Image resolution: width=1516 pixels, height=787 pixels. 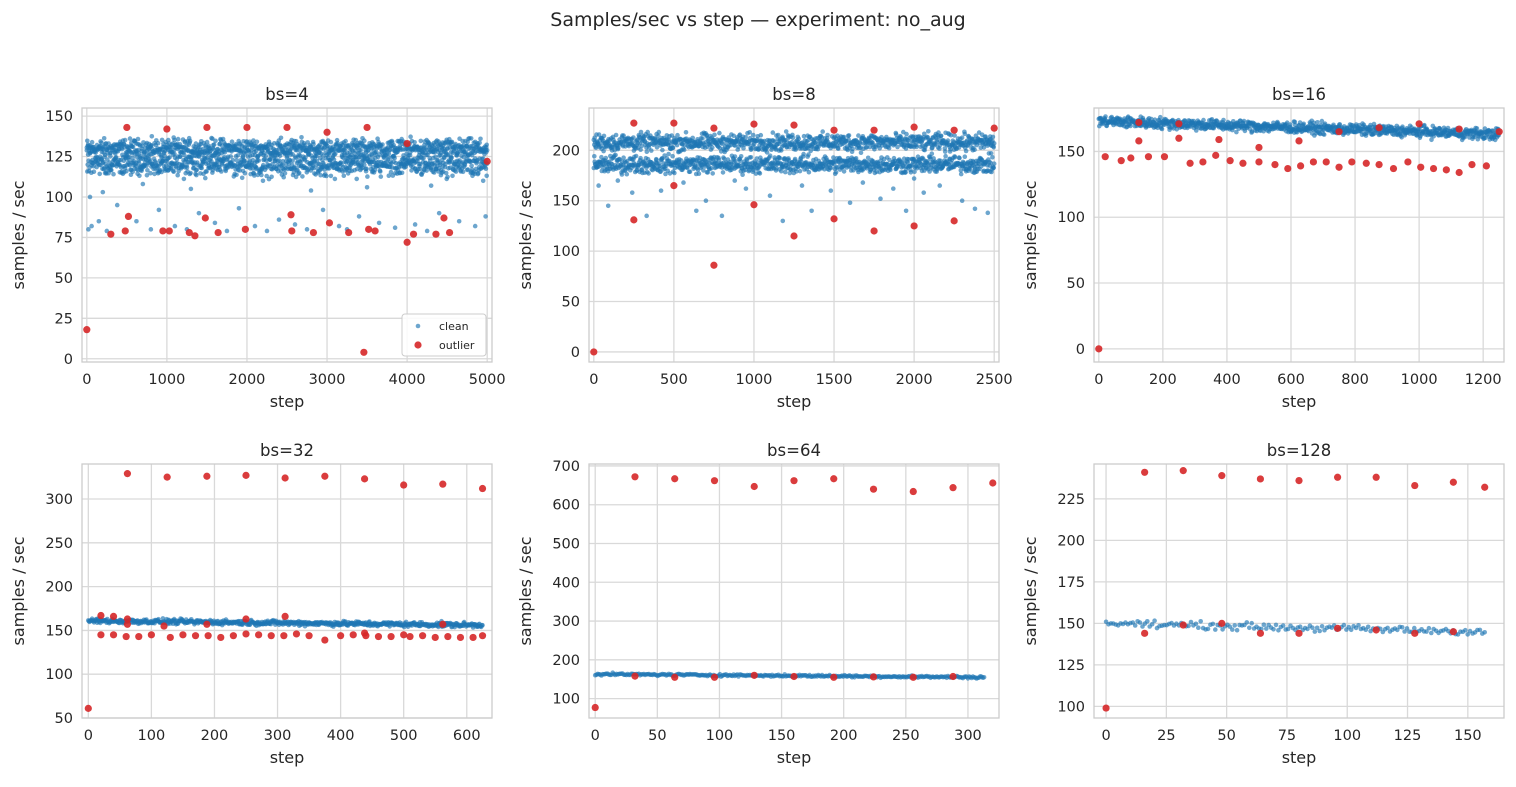 I want to click on y-tick-label: 0, so click(x=575, y=353).